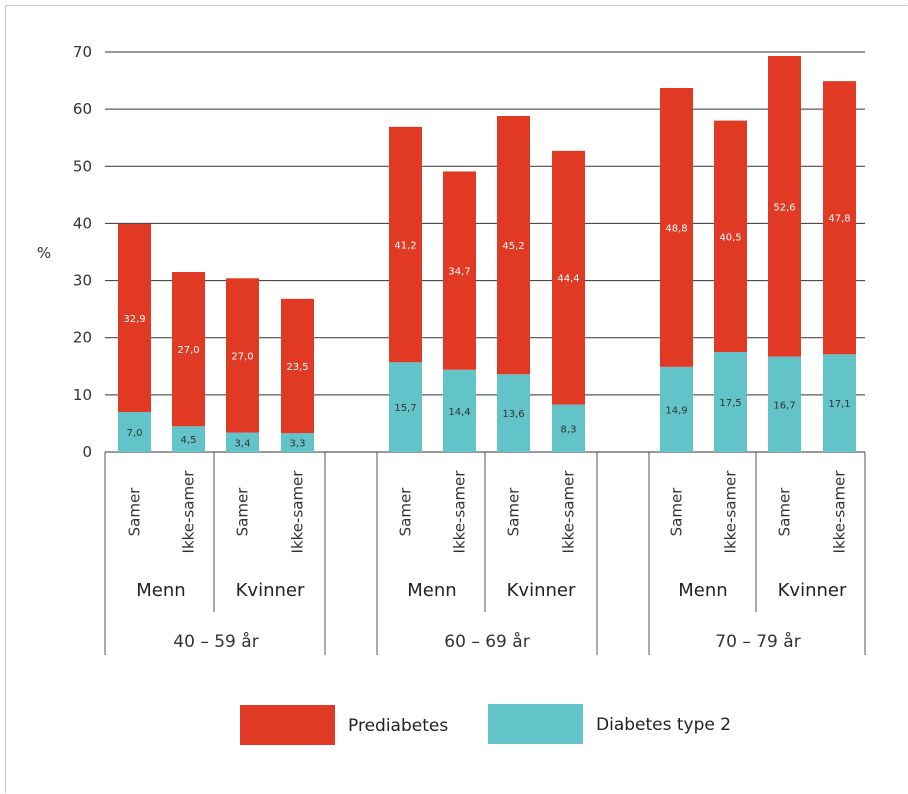 This screenshot has width=908, height=794. Describe the element at coordinates (569, 429) in the screenshot. I see `data-label-diabetes: 8,3` at that location.